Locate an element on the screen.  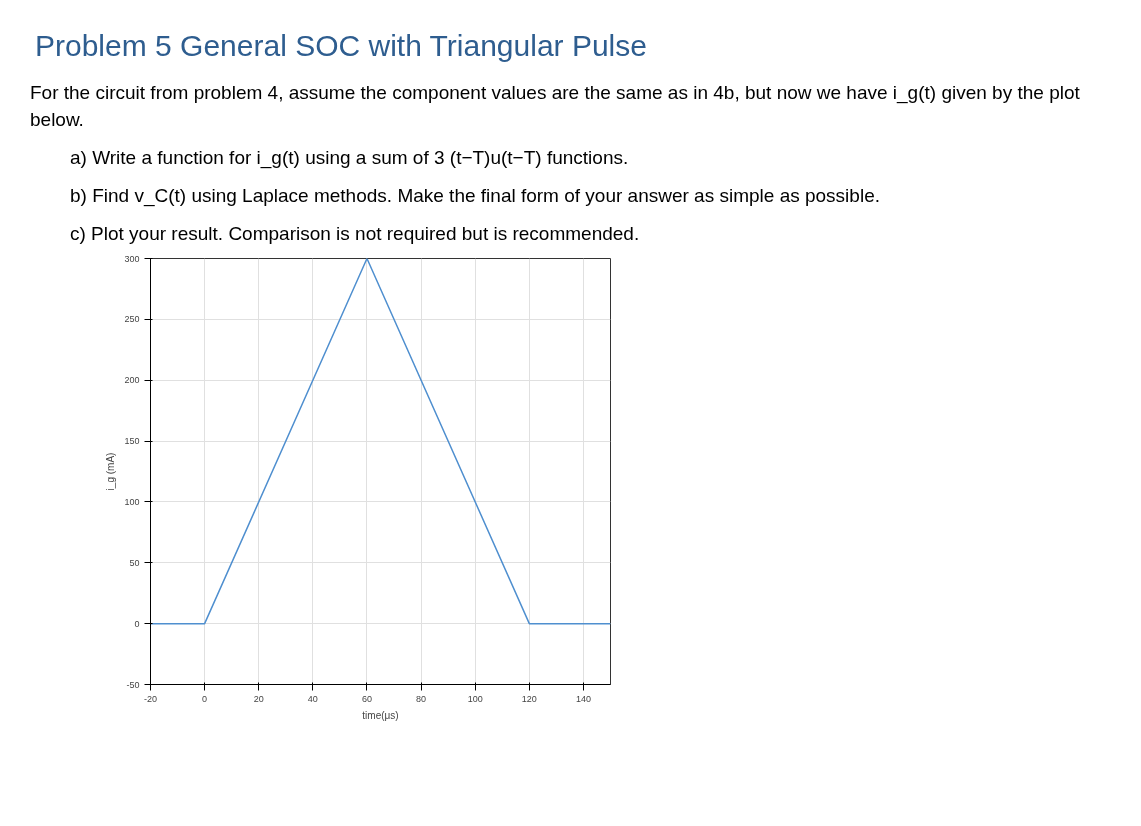
y-axis-title: i_g (mA) is located at coordinates (111, 471).